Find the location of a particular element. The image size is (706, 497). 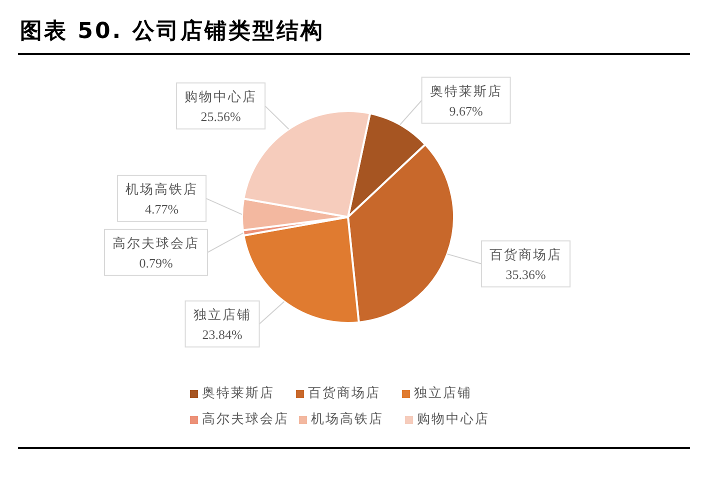

chart-title: 图表 50. 公司店铺类型结构 is located at coordinates (172, 32).